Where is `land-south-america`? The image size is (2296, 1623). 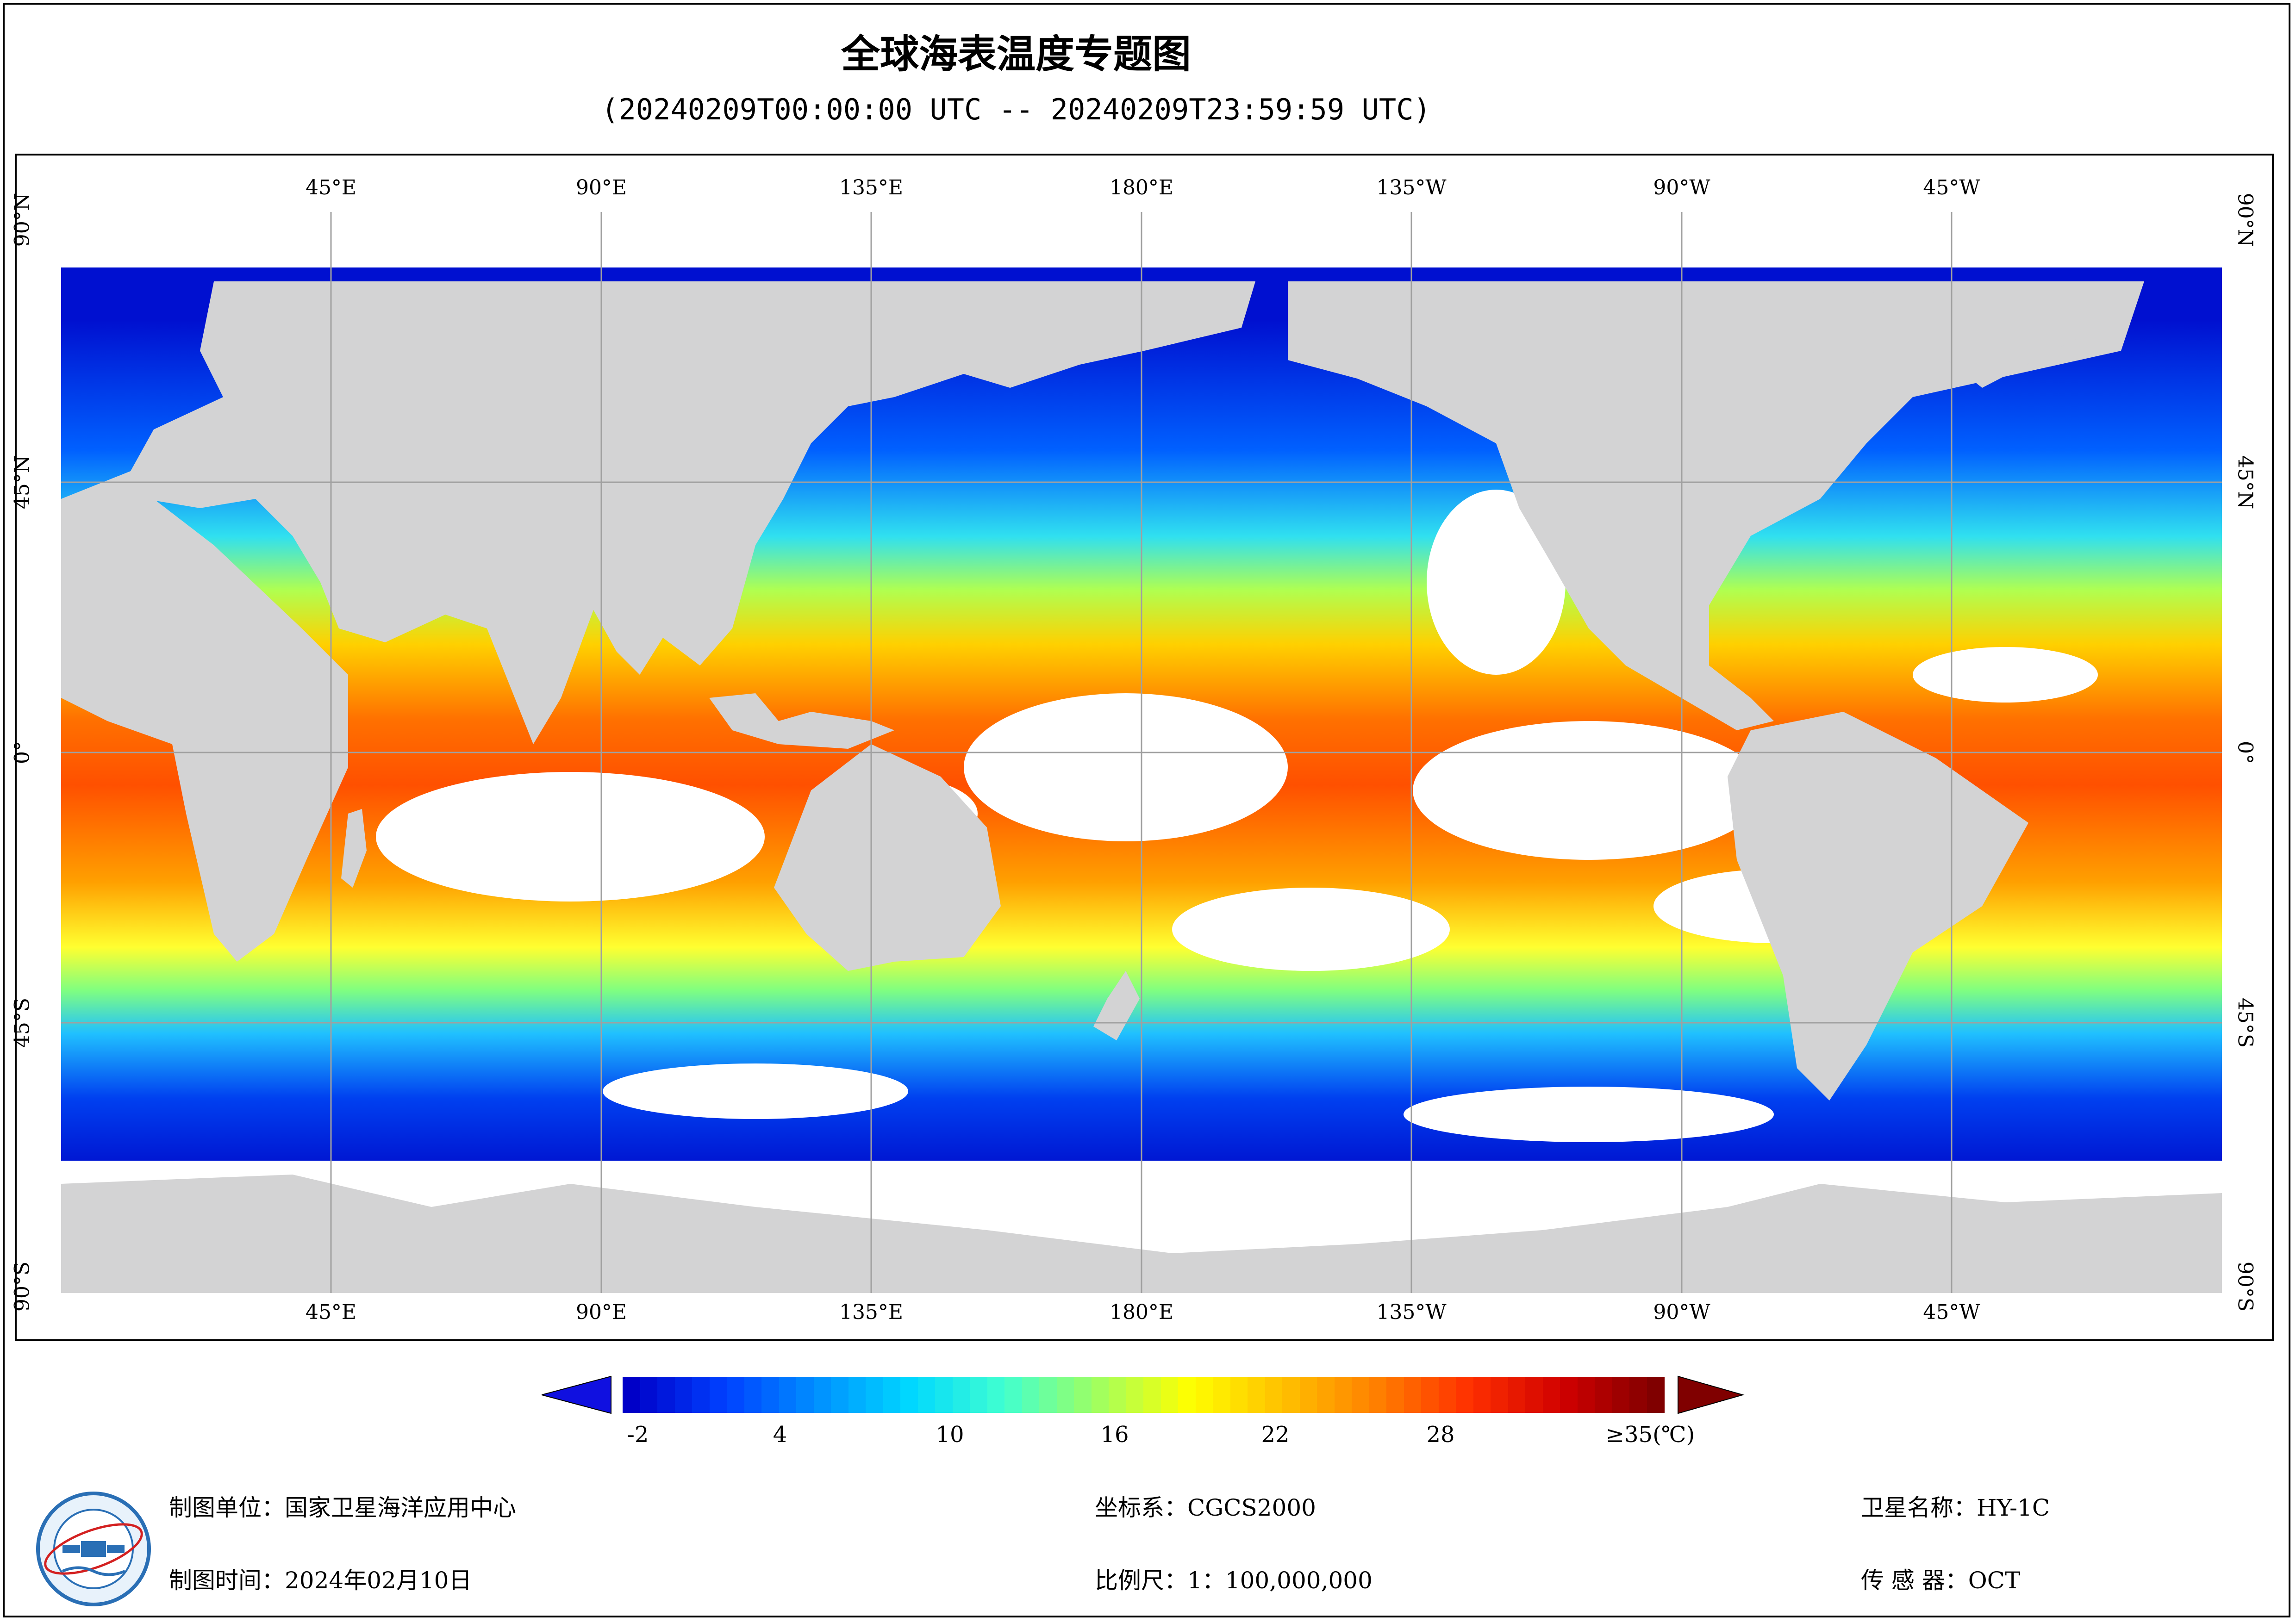 land-south-america is located at coordinates (1878, 906).